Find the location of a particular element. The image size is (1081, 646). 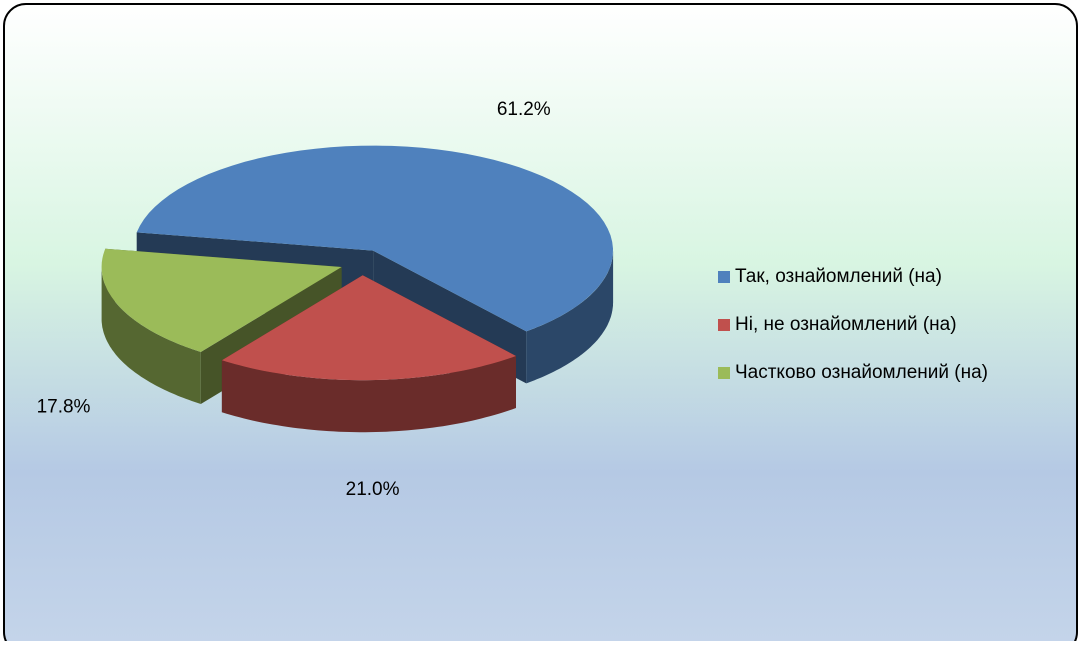

data-label: 61.2% is located at coordinates (524, 109).